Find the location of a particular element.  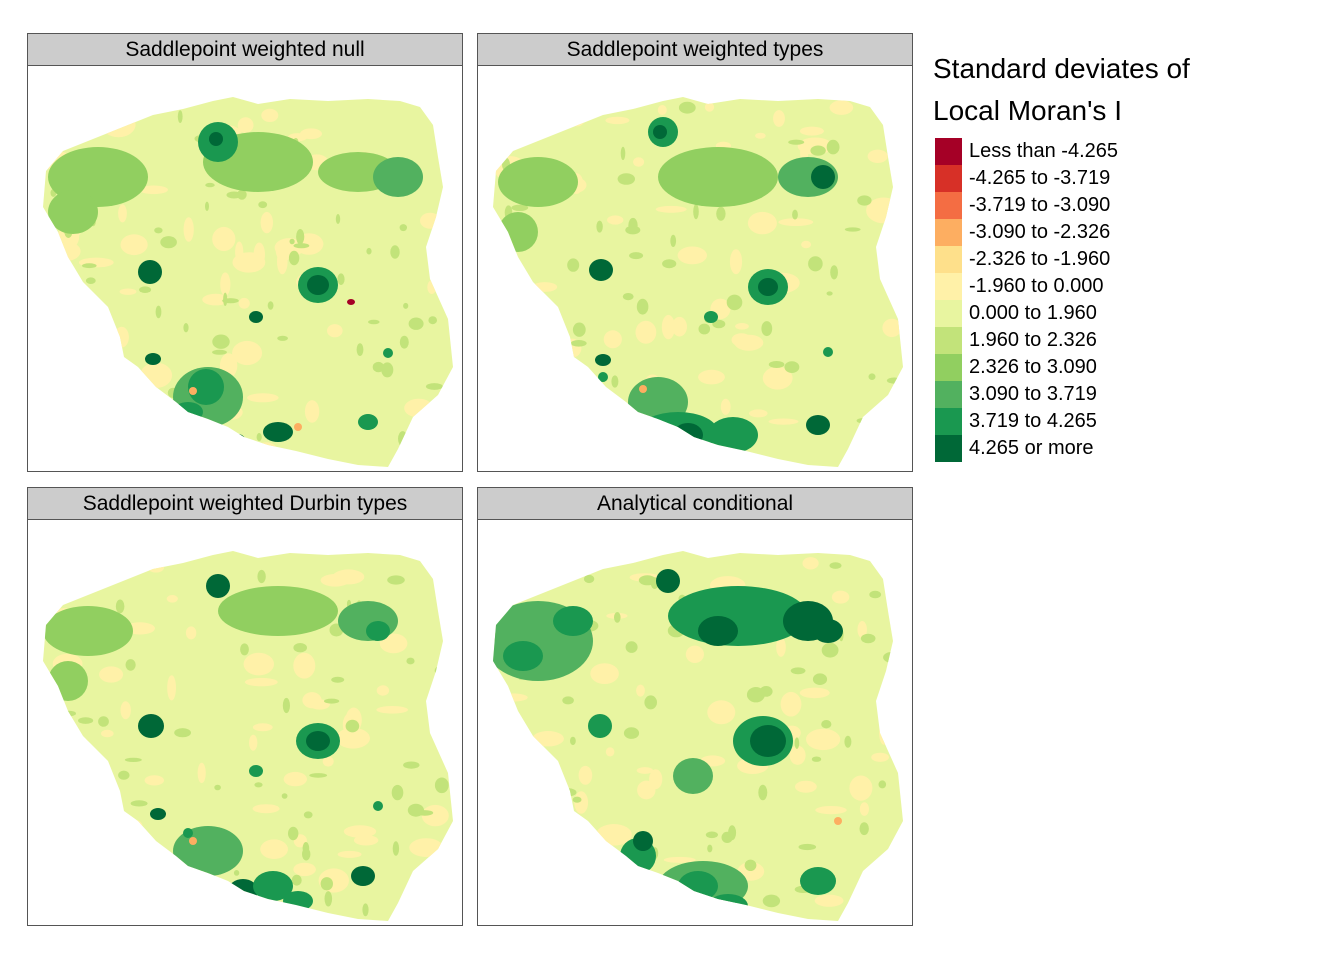

panel-title: Saddlepoint weighted types is located at coordinates (695, 50).